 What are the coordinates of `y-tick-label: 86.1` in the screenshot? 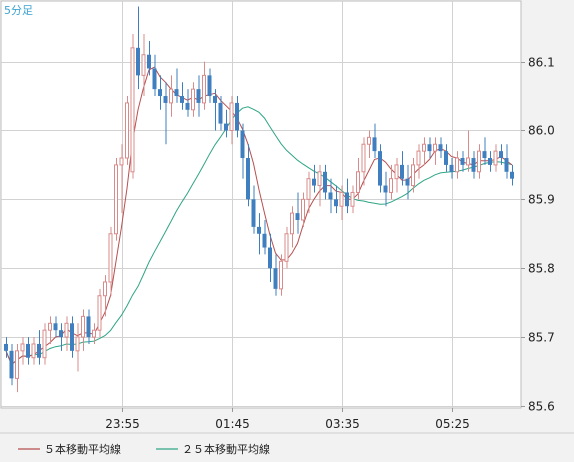 It's located at (541, 63).